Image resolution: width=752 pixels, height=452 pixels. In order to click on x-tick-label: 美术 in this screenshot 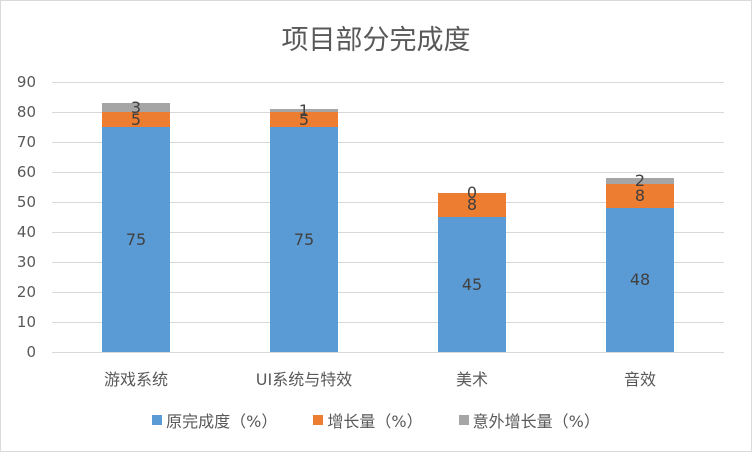, I will do `click(471, 379)`.